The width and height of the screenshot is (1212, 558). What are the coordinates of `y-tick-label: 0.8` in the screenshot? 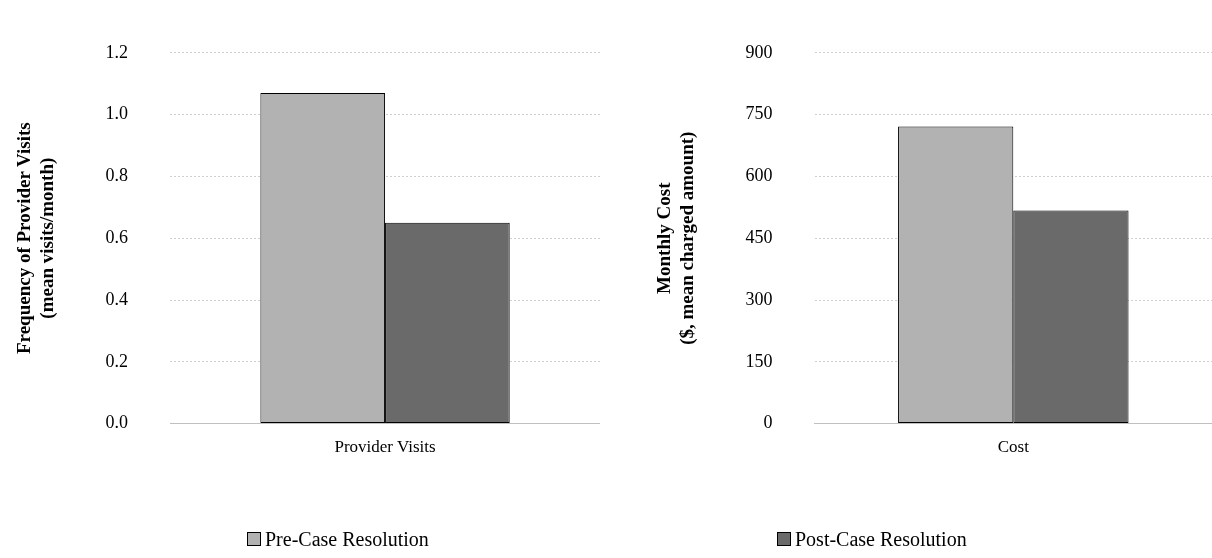 It's located at (117, 175).